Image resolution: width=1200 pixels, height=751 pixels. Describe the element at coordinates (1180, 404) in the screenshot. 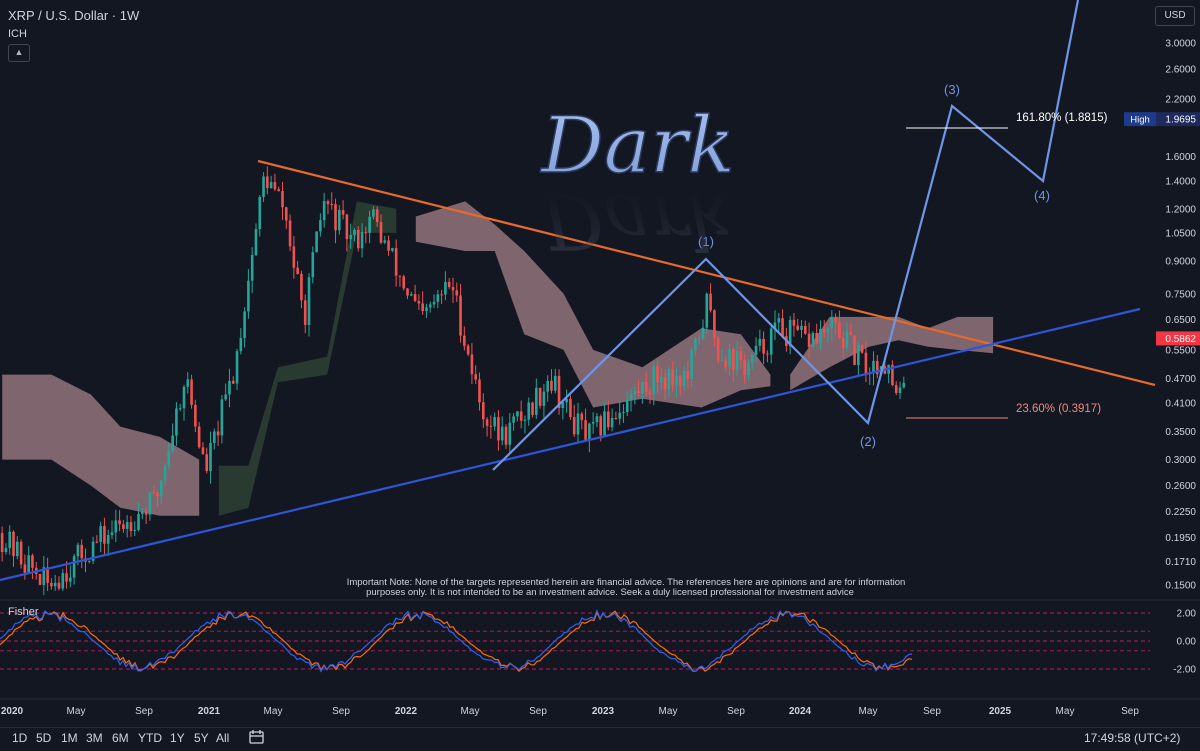

I see `price-tick: 0.4100` at that location.